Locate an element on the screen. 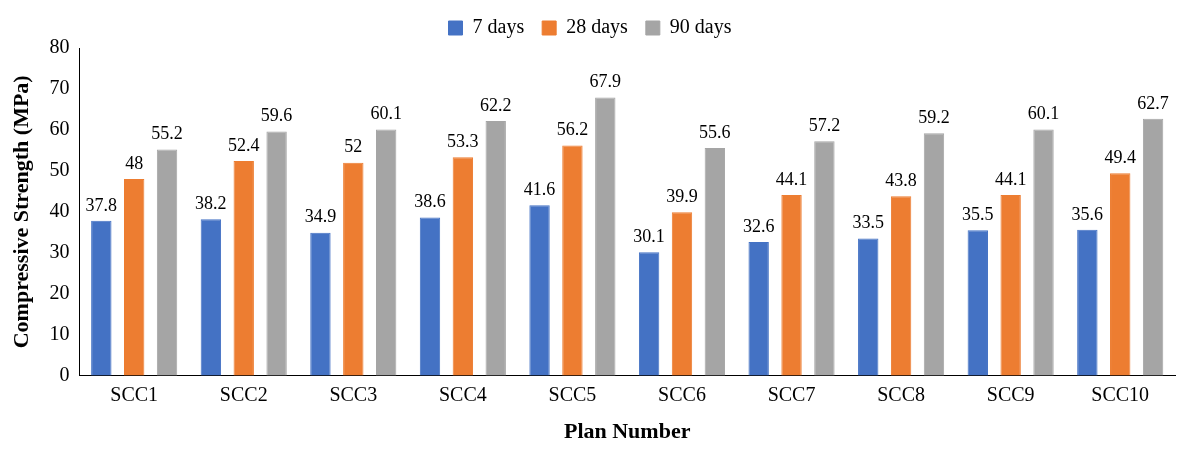 The image size is (1180, 450). data-label: 38.2 is located at coordinates (211, 202).